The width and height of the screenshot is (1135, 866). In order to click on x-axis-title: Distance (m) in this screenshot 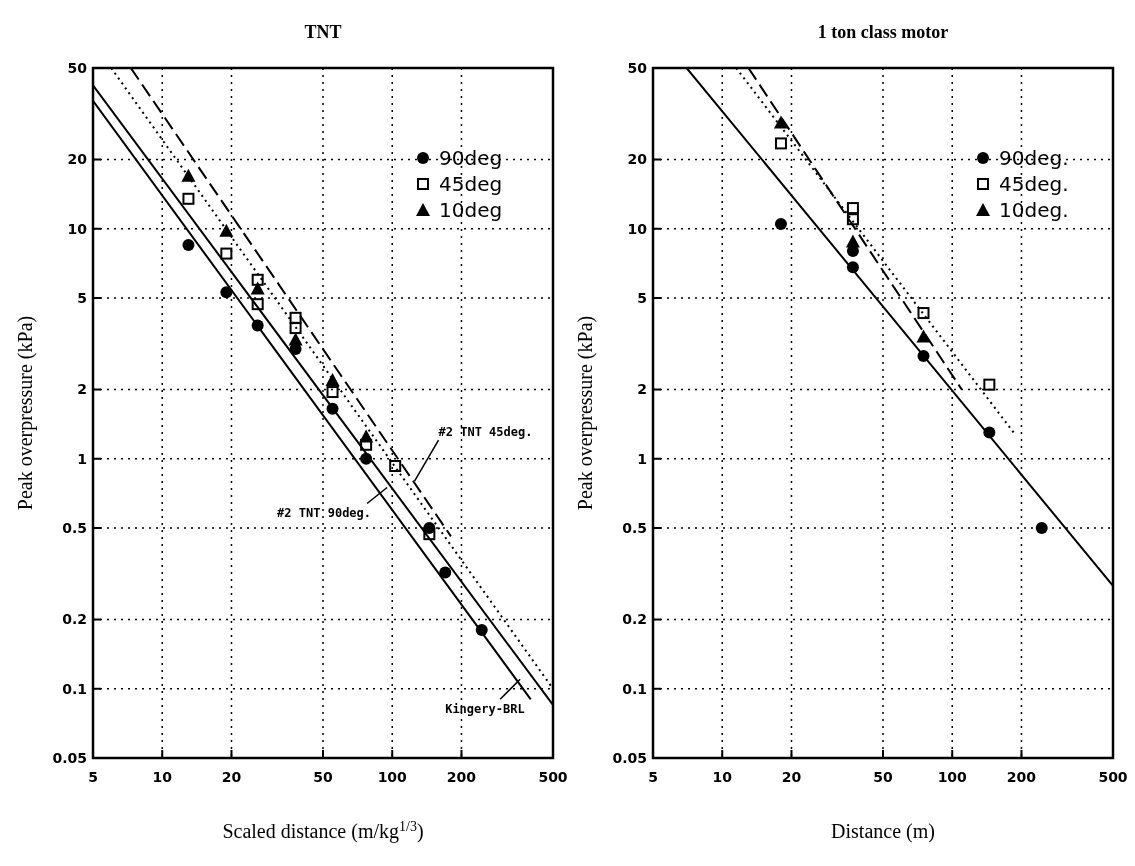, I will do `click(882, 831)`.